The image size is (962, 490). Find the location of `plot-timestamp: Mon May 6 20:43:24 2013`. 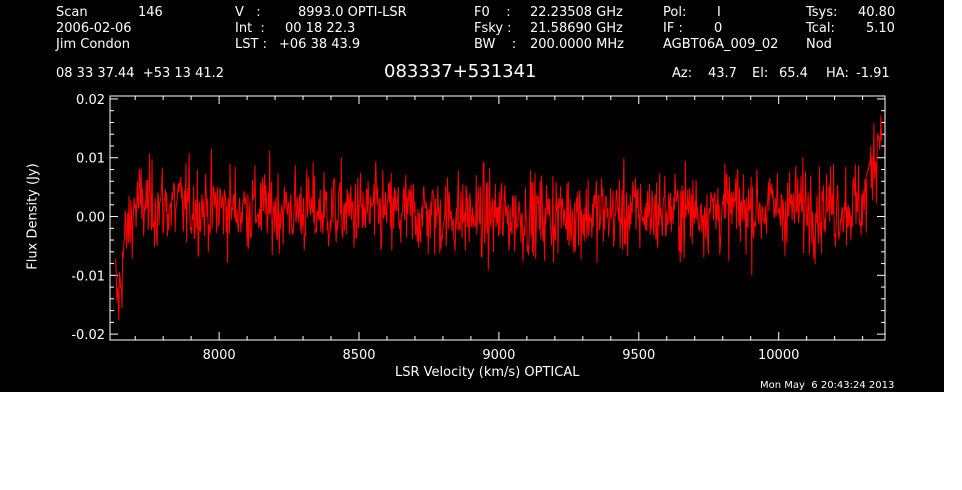

plot-timestamp: Mon May 6 20:43:24 2013 is located at coordinates (827, 385).